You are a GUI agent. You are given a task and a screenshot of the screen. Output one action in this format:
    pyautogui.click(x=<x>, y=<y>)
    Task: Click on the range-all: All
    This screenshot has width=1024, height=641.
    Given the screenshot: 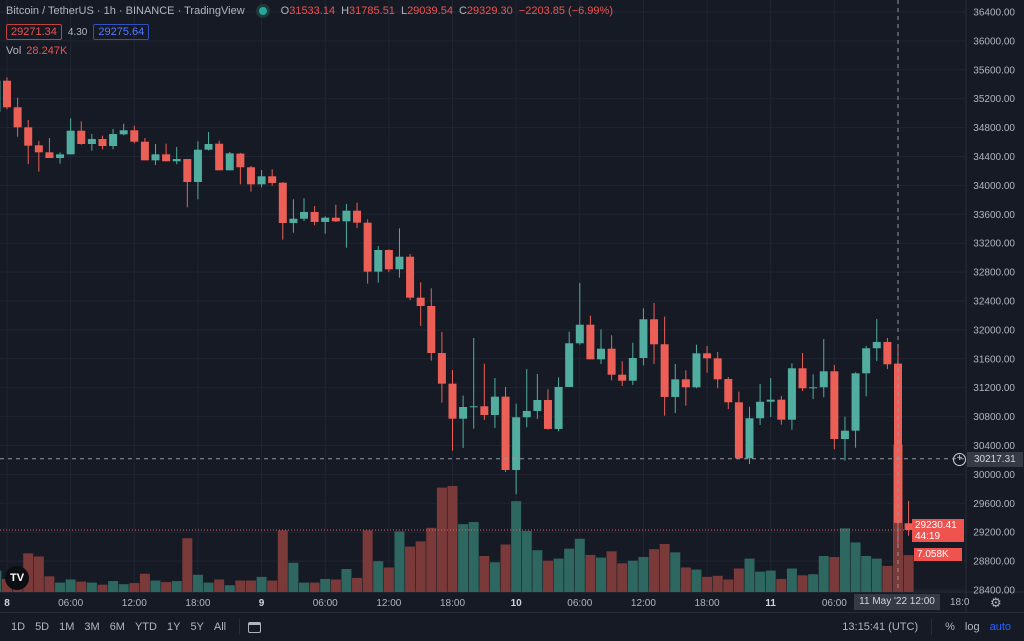 What is the action you would take?
    pyautogui.click(x=220, y=627)
    